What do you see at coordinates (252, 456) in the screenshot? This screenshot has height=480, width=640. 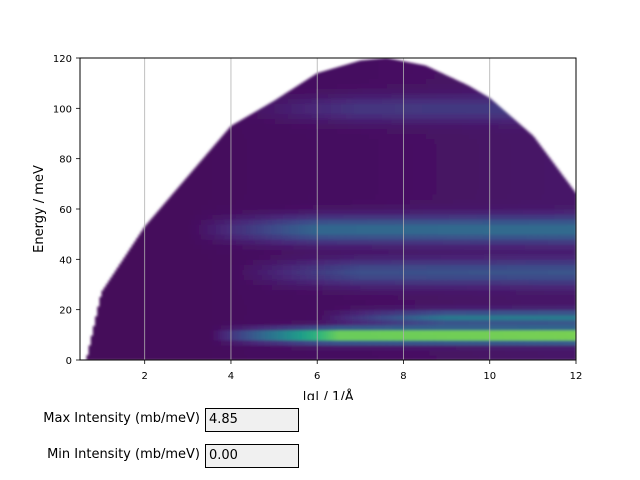 I see `min-intensity-input: 0.00` at bounding box center [252, 456].